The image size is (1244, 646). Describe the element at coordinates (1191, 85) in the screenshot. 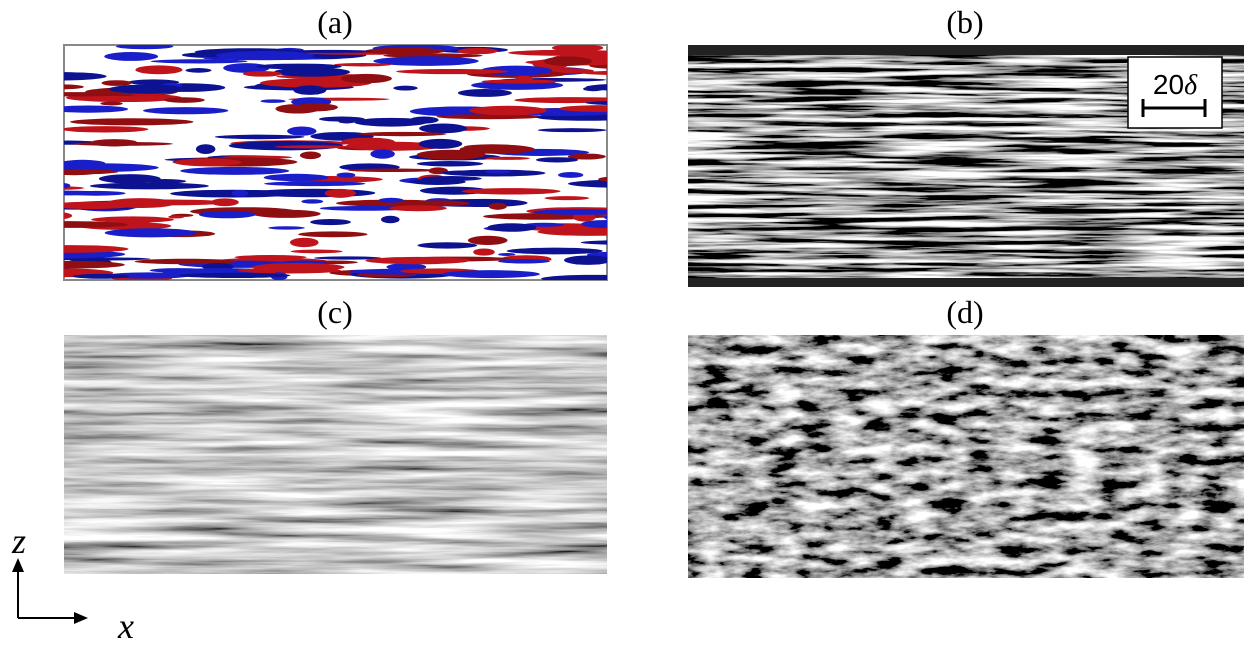

I see `scale-symbol: δ` at that location.